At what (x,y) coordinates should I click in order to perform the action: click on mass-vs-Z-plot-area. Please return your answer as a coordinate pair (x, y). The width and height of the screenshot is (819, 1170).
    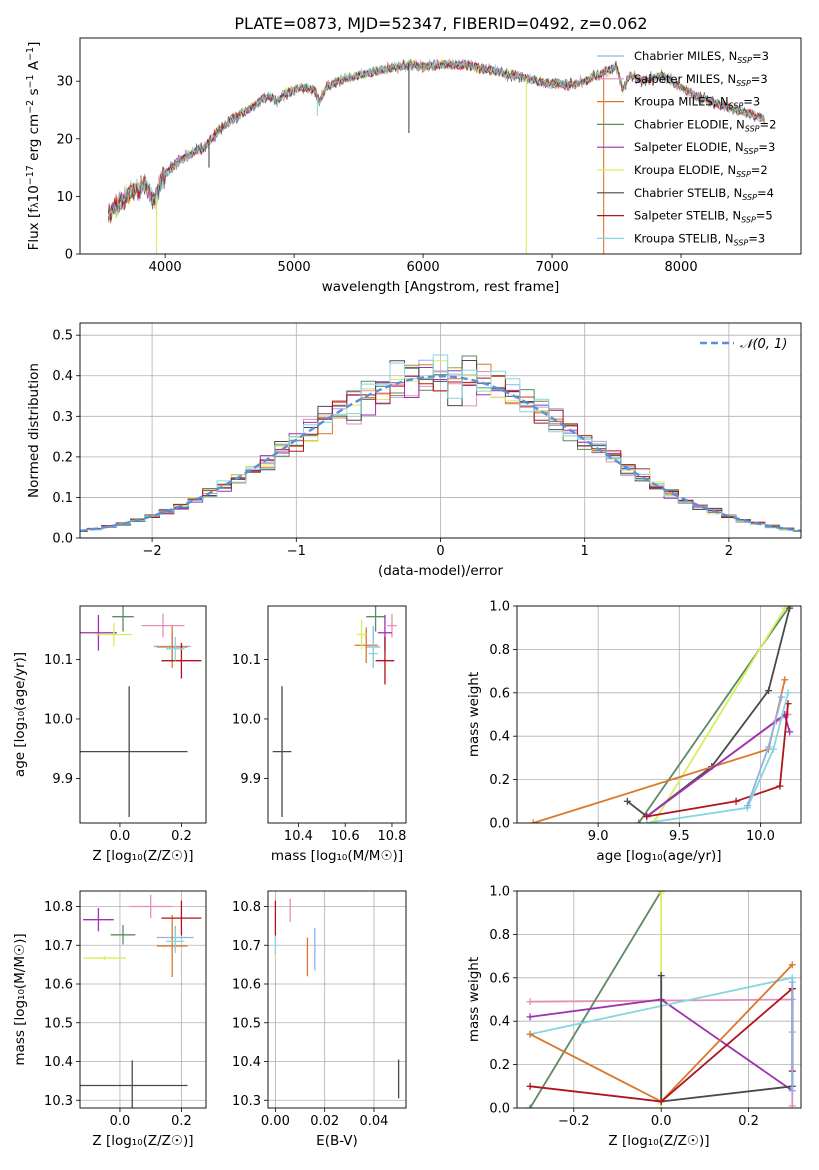
    Looking at the image, I should click on (141, 1001).